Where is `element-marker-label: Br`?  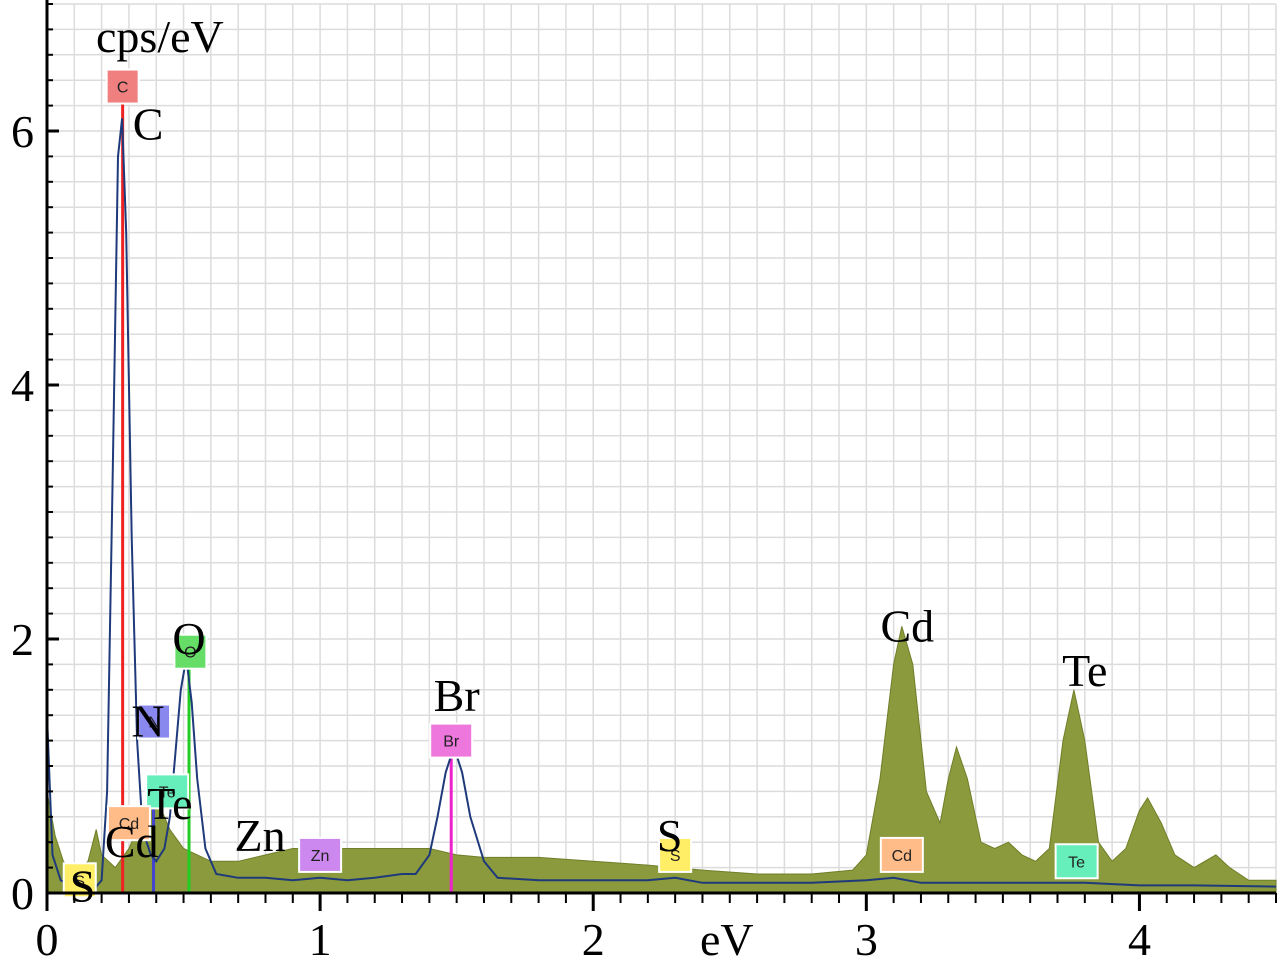
element-marker-label: Br is located at coordinates (451, 742).